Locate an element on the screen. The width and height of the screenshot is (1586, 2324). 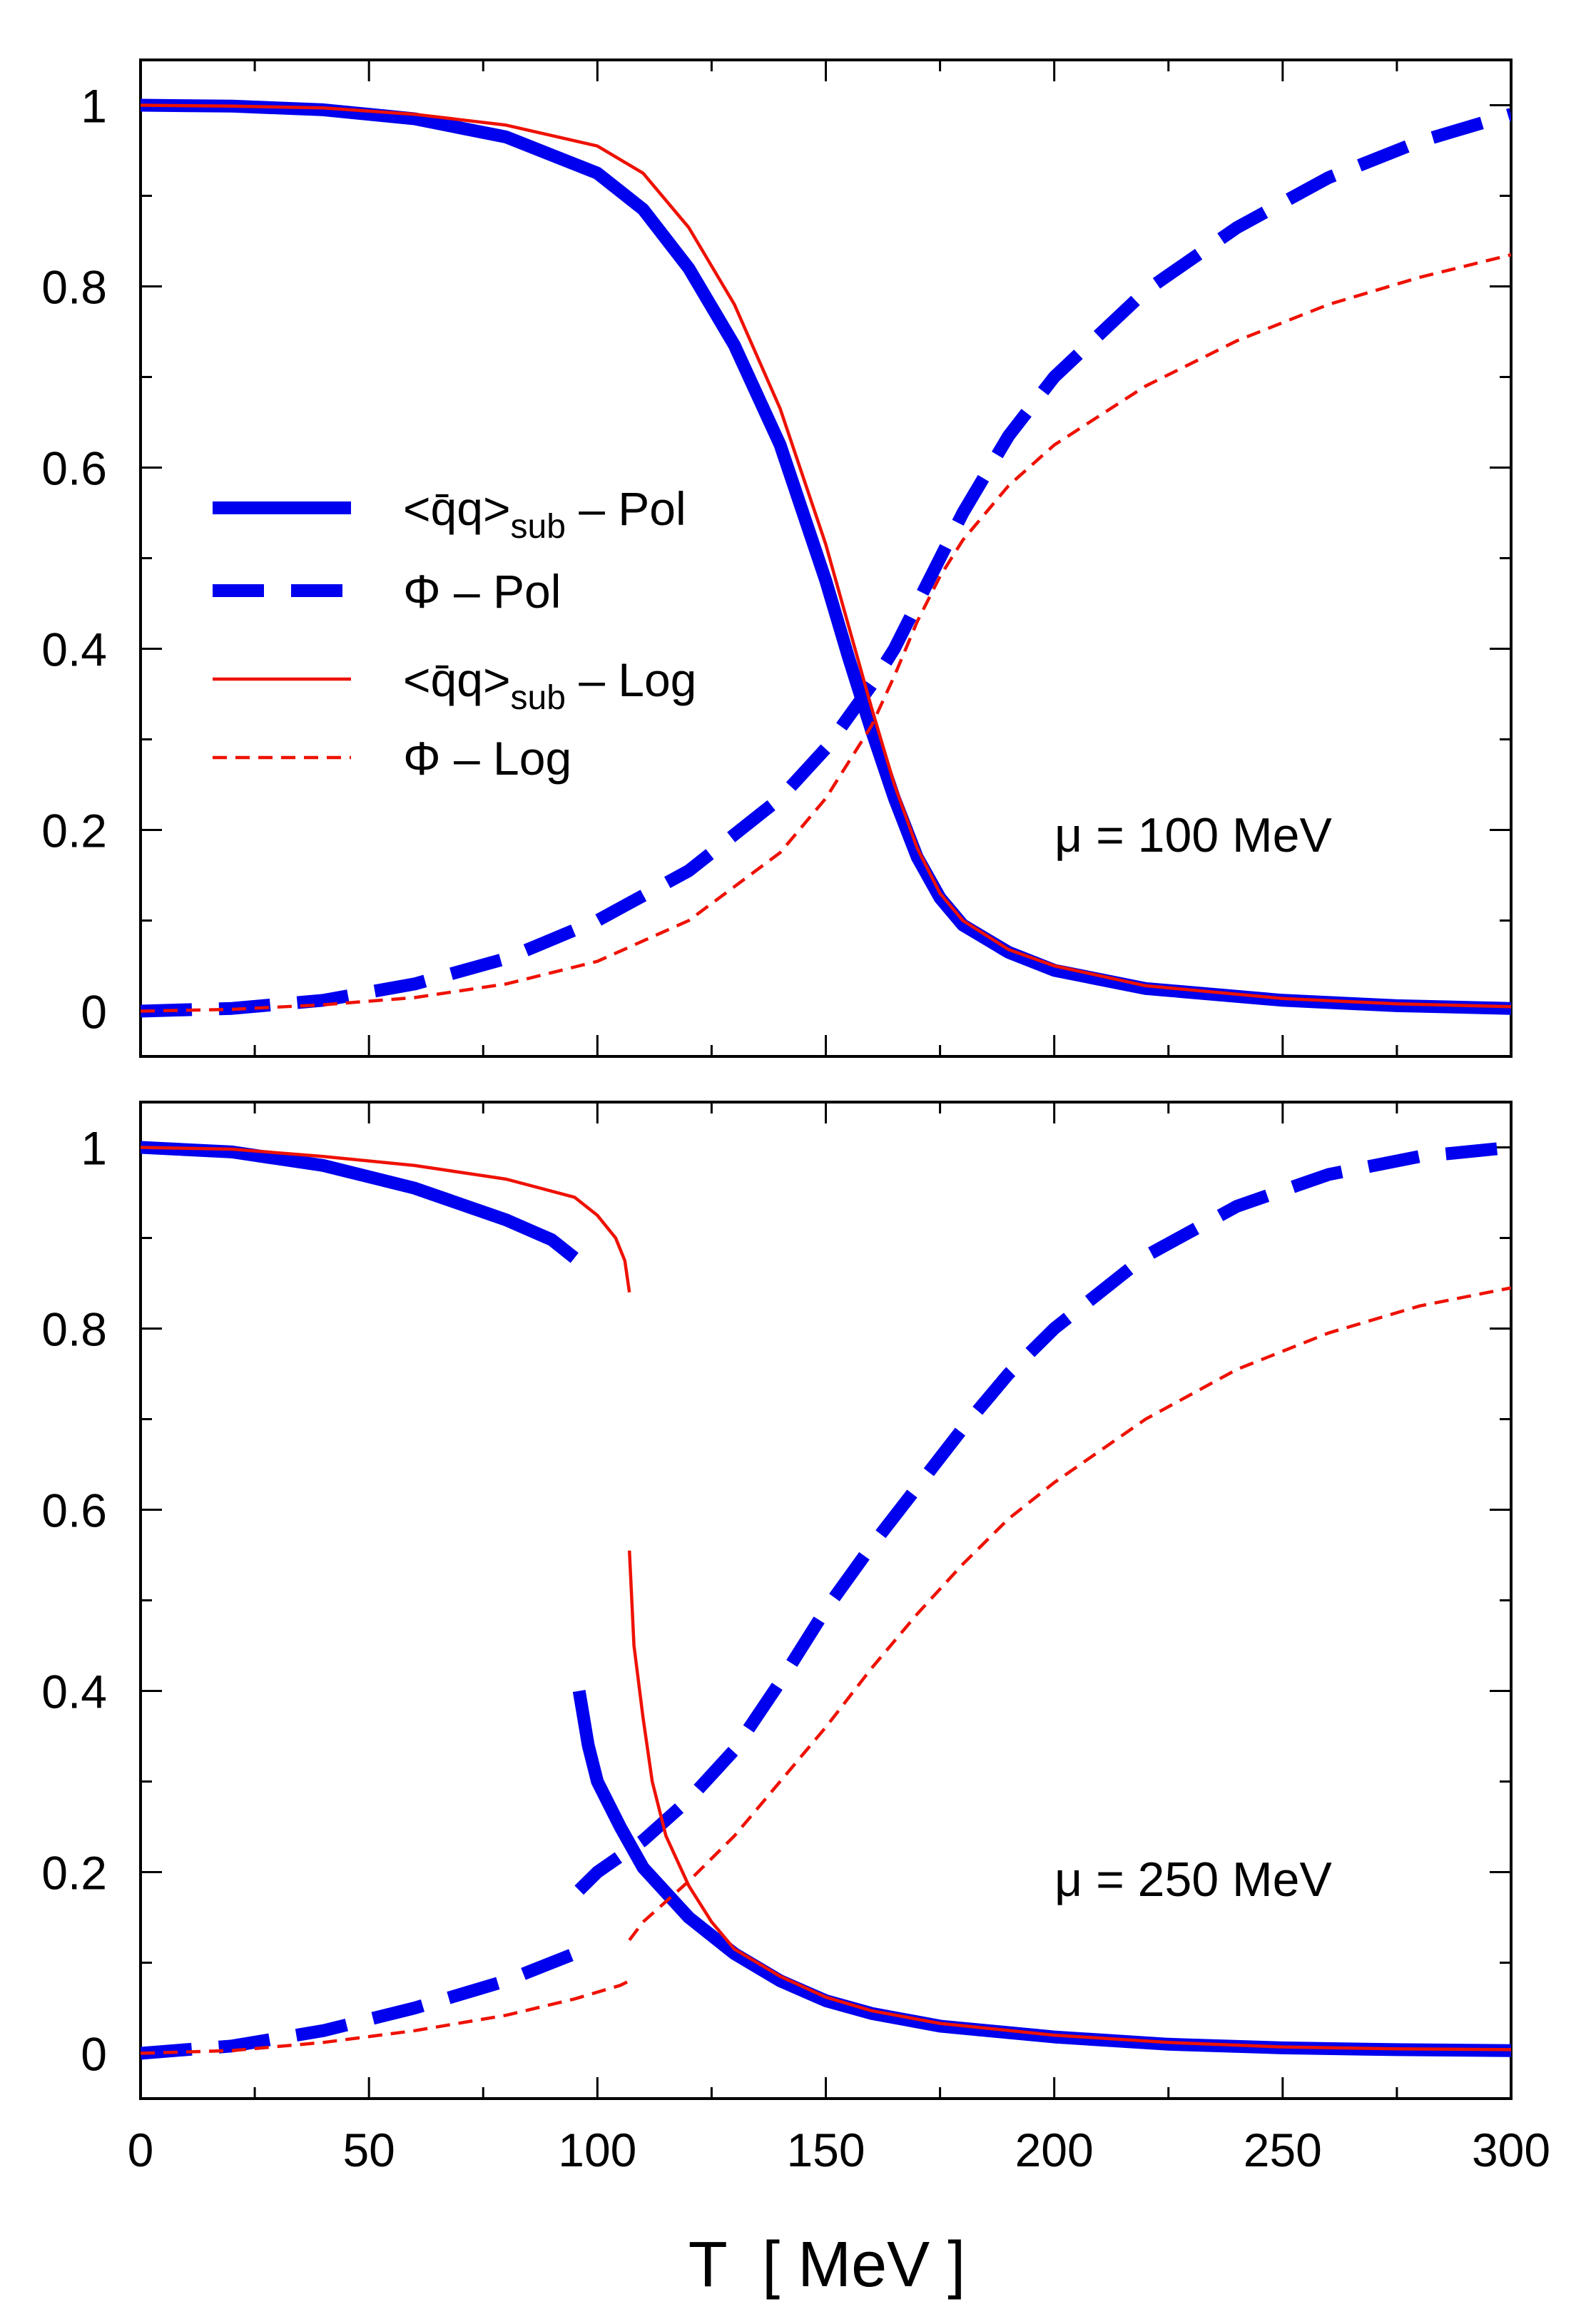
x-ticklabels: 0 50 100 150 200 250 300 is located at coordinates (839, 2150).